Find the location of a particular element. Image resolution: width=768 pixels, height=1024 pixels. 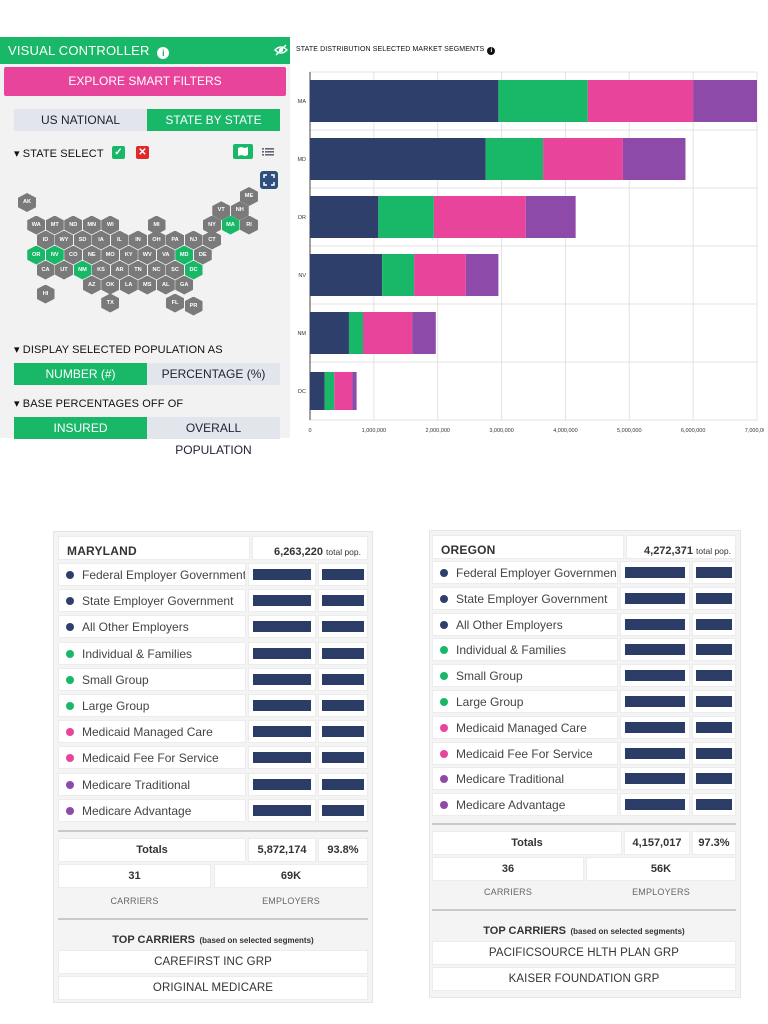

state-hex-nc: NC is located at coordinates (156, 270).